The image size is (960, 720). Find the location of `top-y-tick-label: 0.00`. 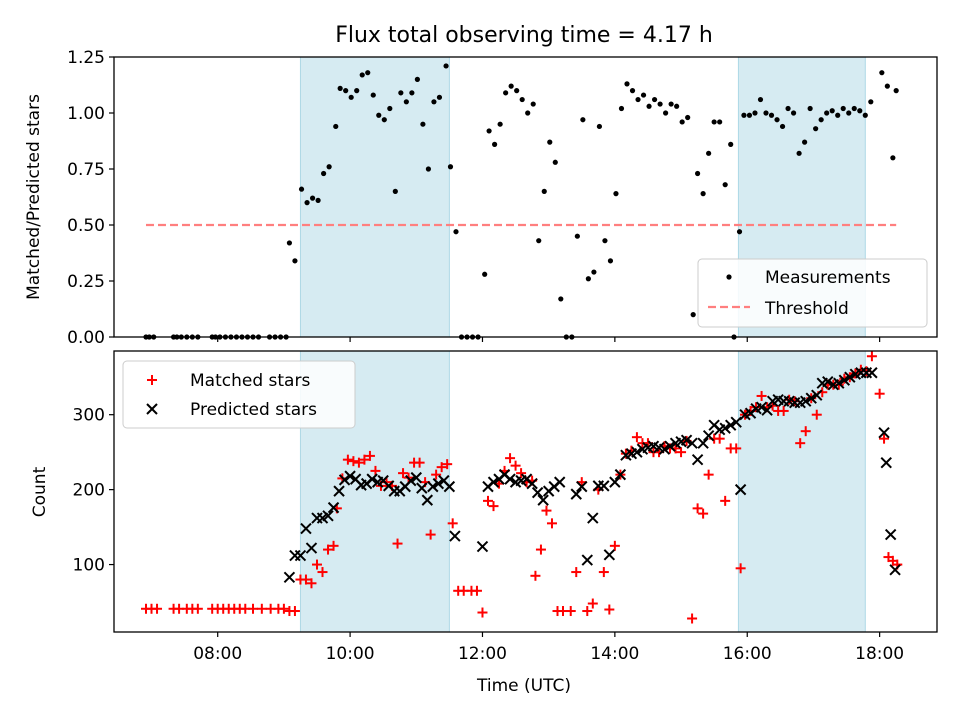

top-y-tick-label: 0.00 is located at coordinates (86, 338).